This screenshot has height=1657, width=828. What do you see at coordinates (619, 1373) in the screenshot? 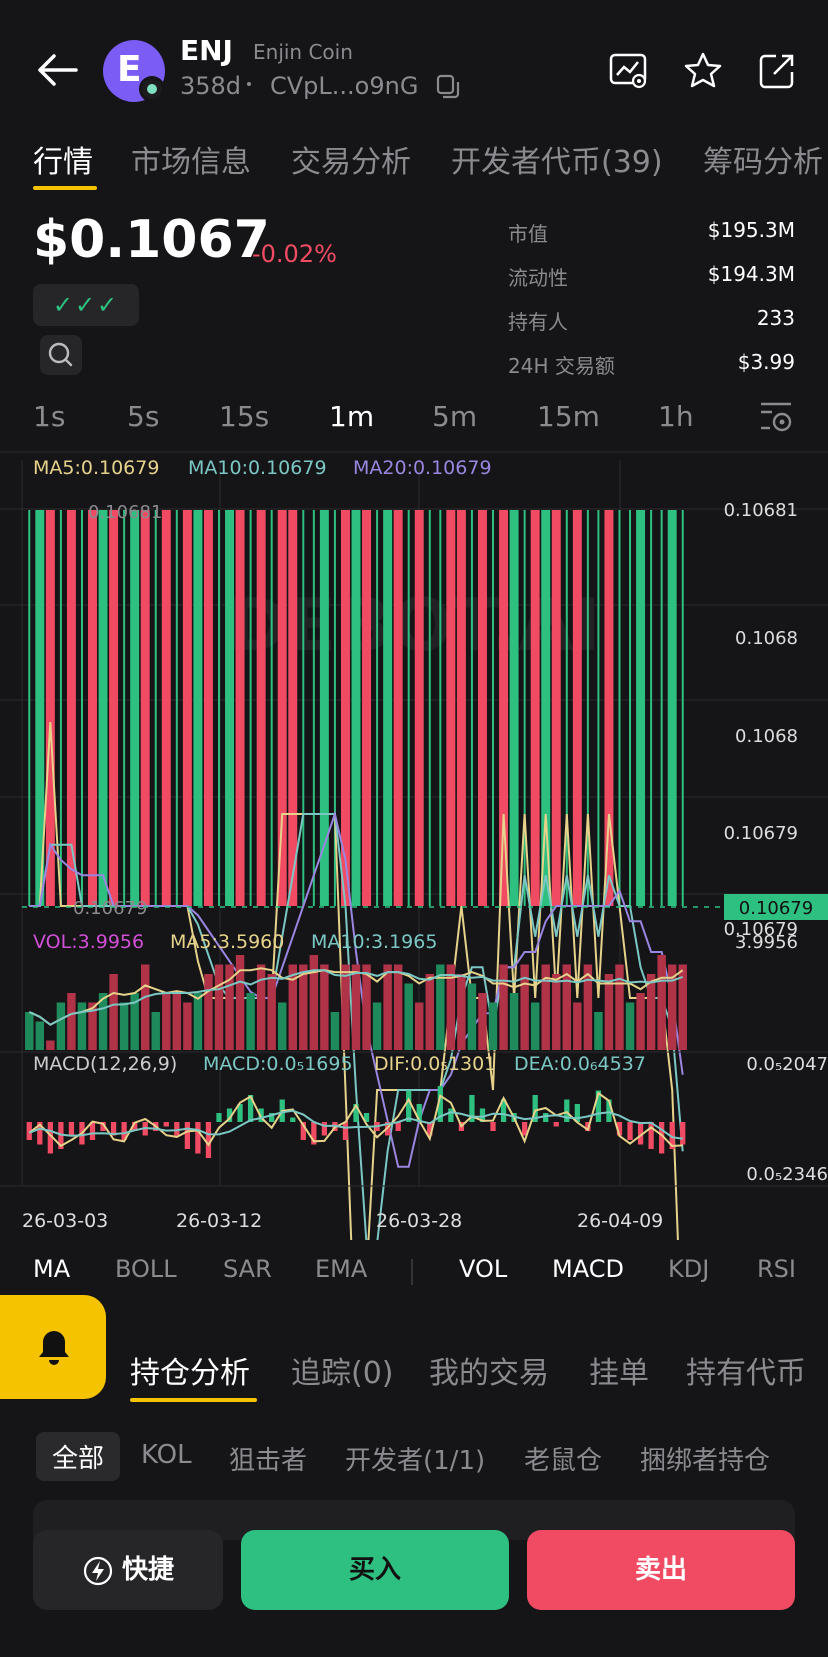
I see `subtab-orders: 挂单` at bounding box center [619, 1373].